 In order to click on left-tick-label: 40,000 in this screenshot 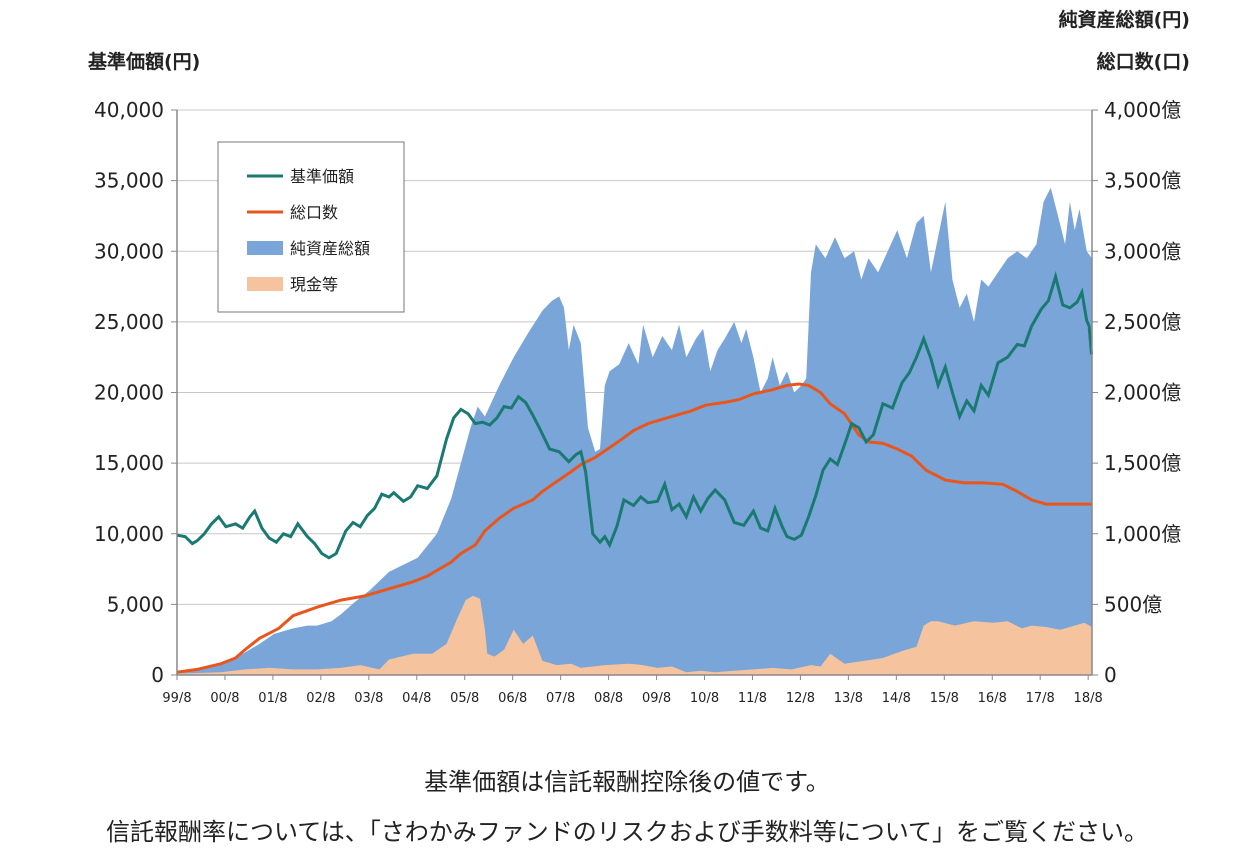, I will do `click(129, 110)`.